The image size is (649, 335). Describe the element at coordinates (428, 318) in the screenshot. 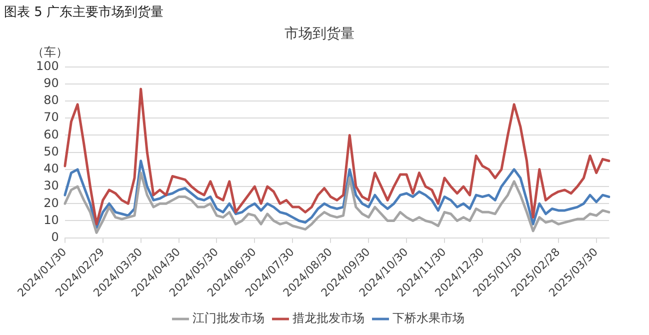

I see `legend-label: 下桥水果市场` at that location.